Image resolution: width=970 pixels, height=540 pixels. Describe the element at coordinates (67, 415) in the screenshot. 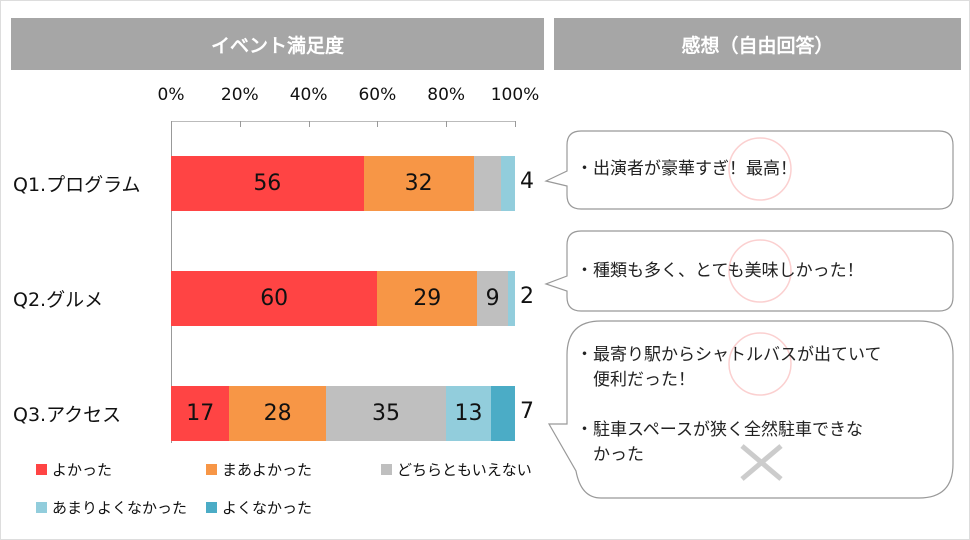

I see `category-label: Q3.アクセス` at that location.